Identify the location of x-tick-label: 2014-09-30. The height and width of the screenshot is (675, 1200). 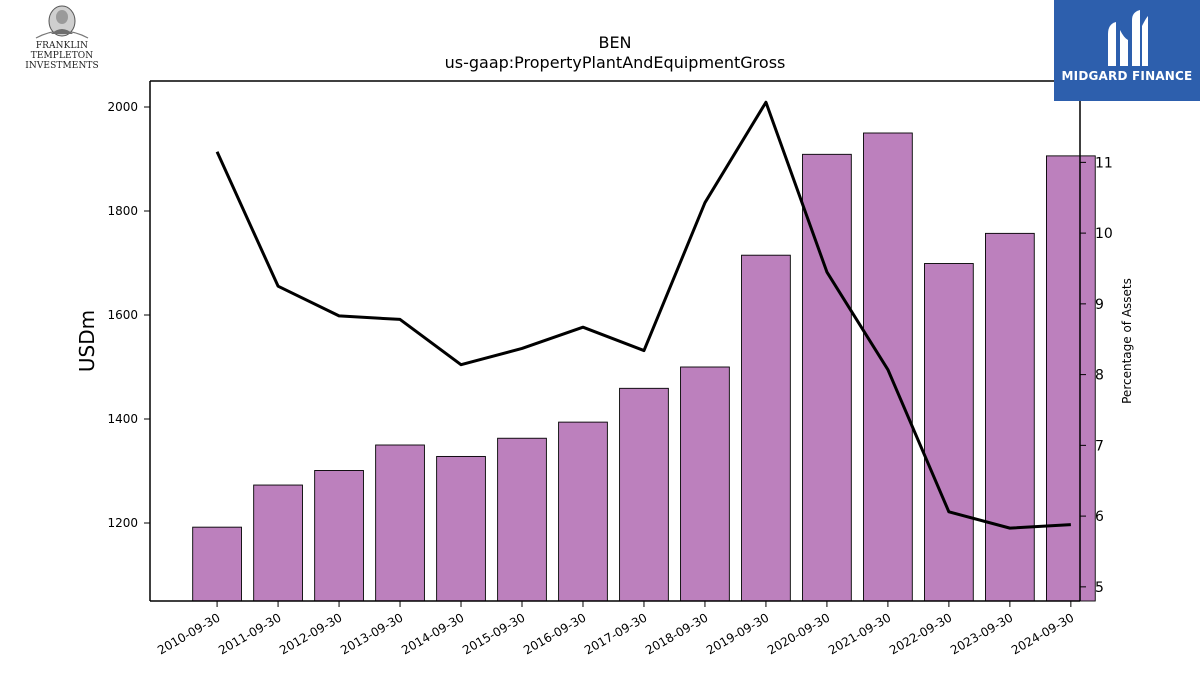
(432, 633).